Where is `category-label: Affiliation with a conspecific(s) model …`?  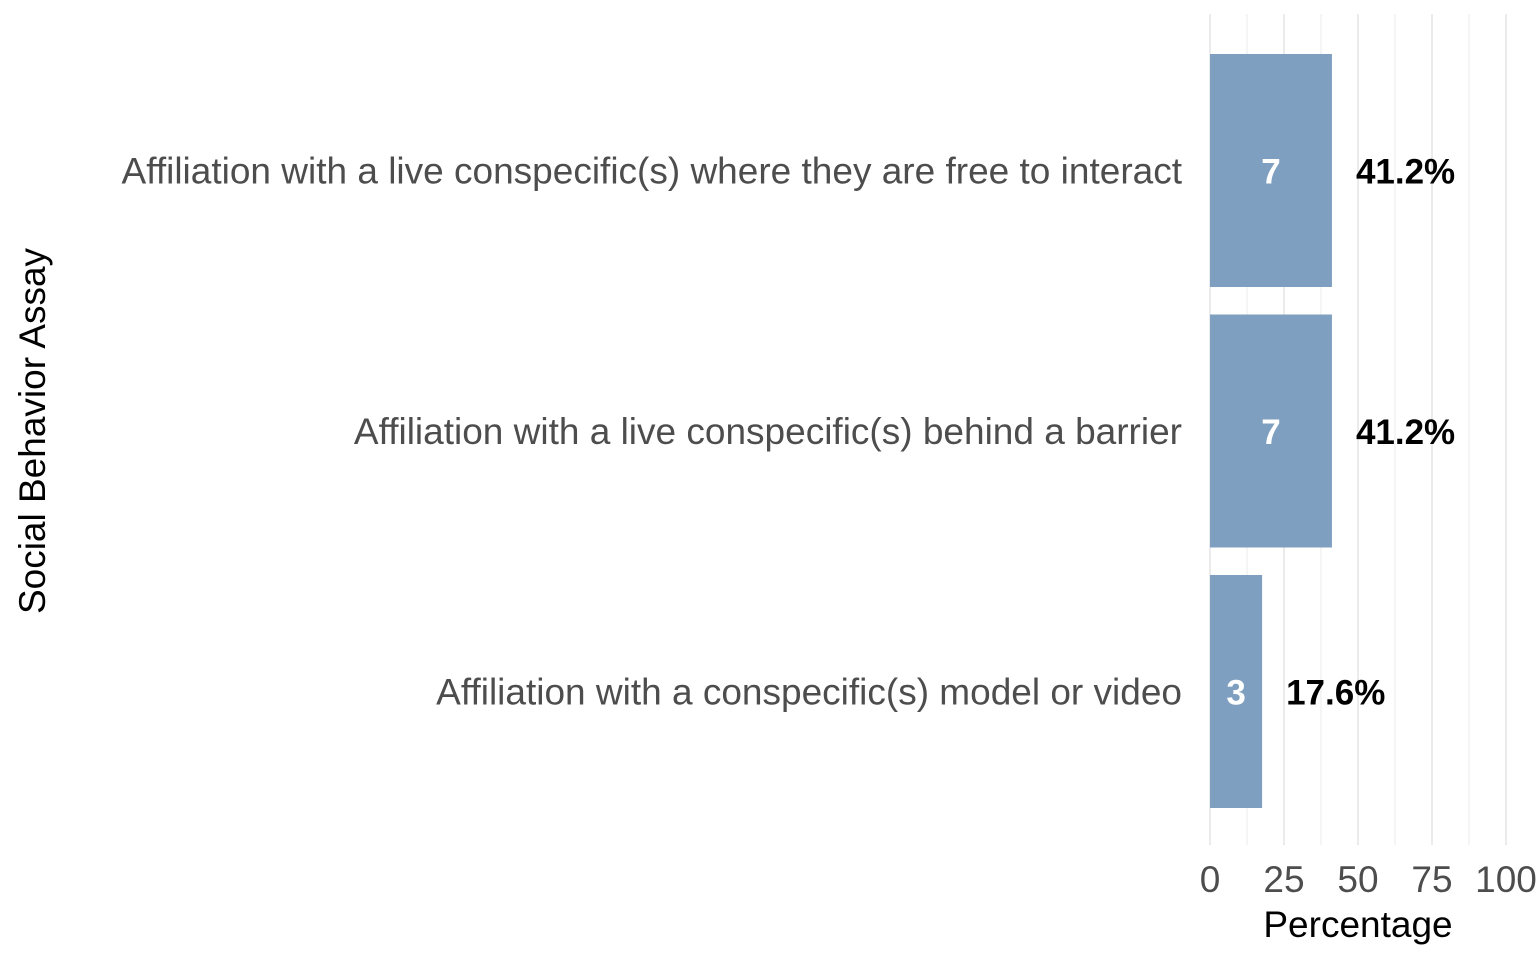 category-label: Affiliation with a conspecific(s) model … is located at coordinates (809, 692).